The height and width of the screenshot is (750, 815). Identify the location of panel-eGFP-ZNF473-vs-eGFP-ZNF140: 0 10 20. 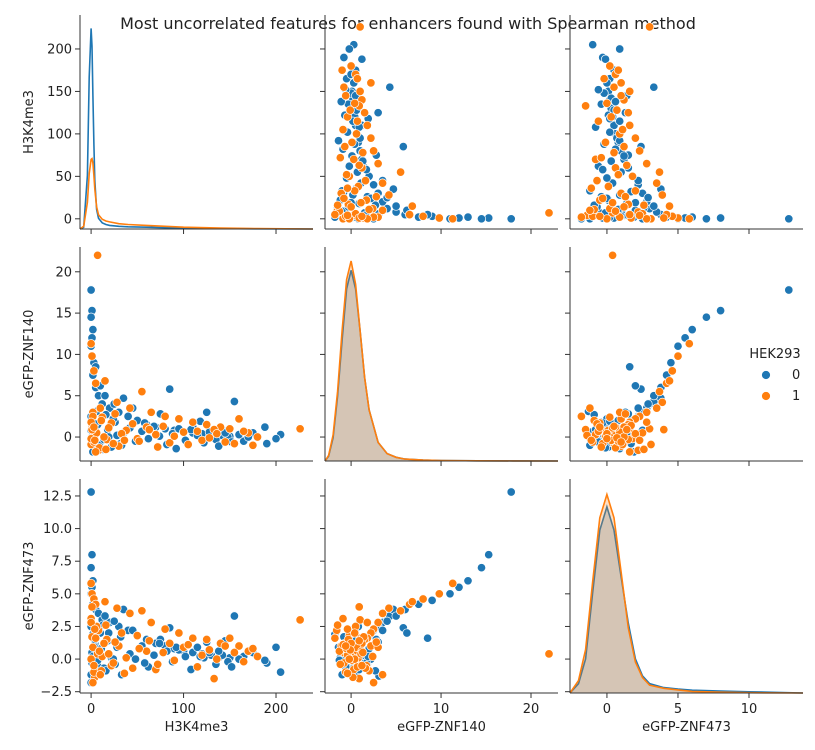
(439, 598).